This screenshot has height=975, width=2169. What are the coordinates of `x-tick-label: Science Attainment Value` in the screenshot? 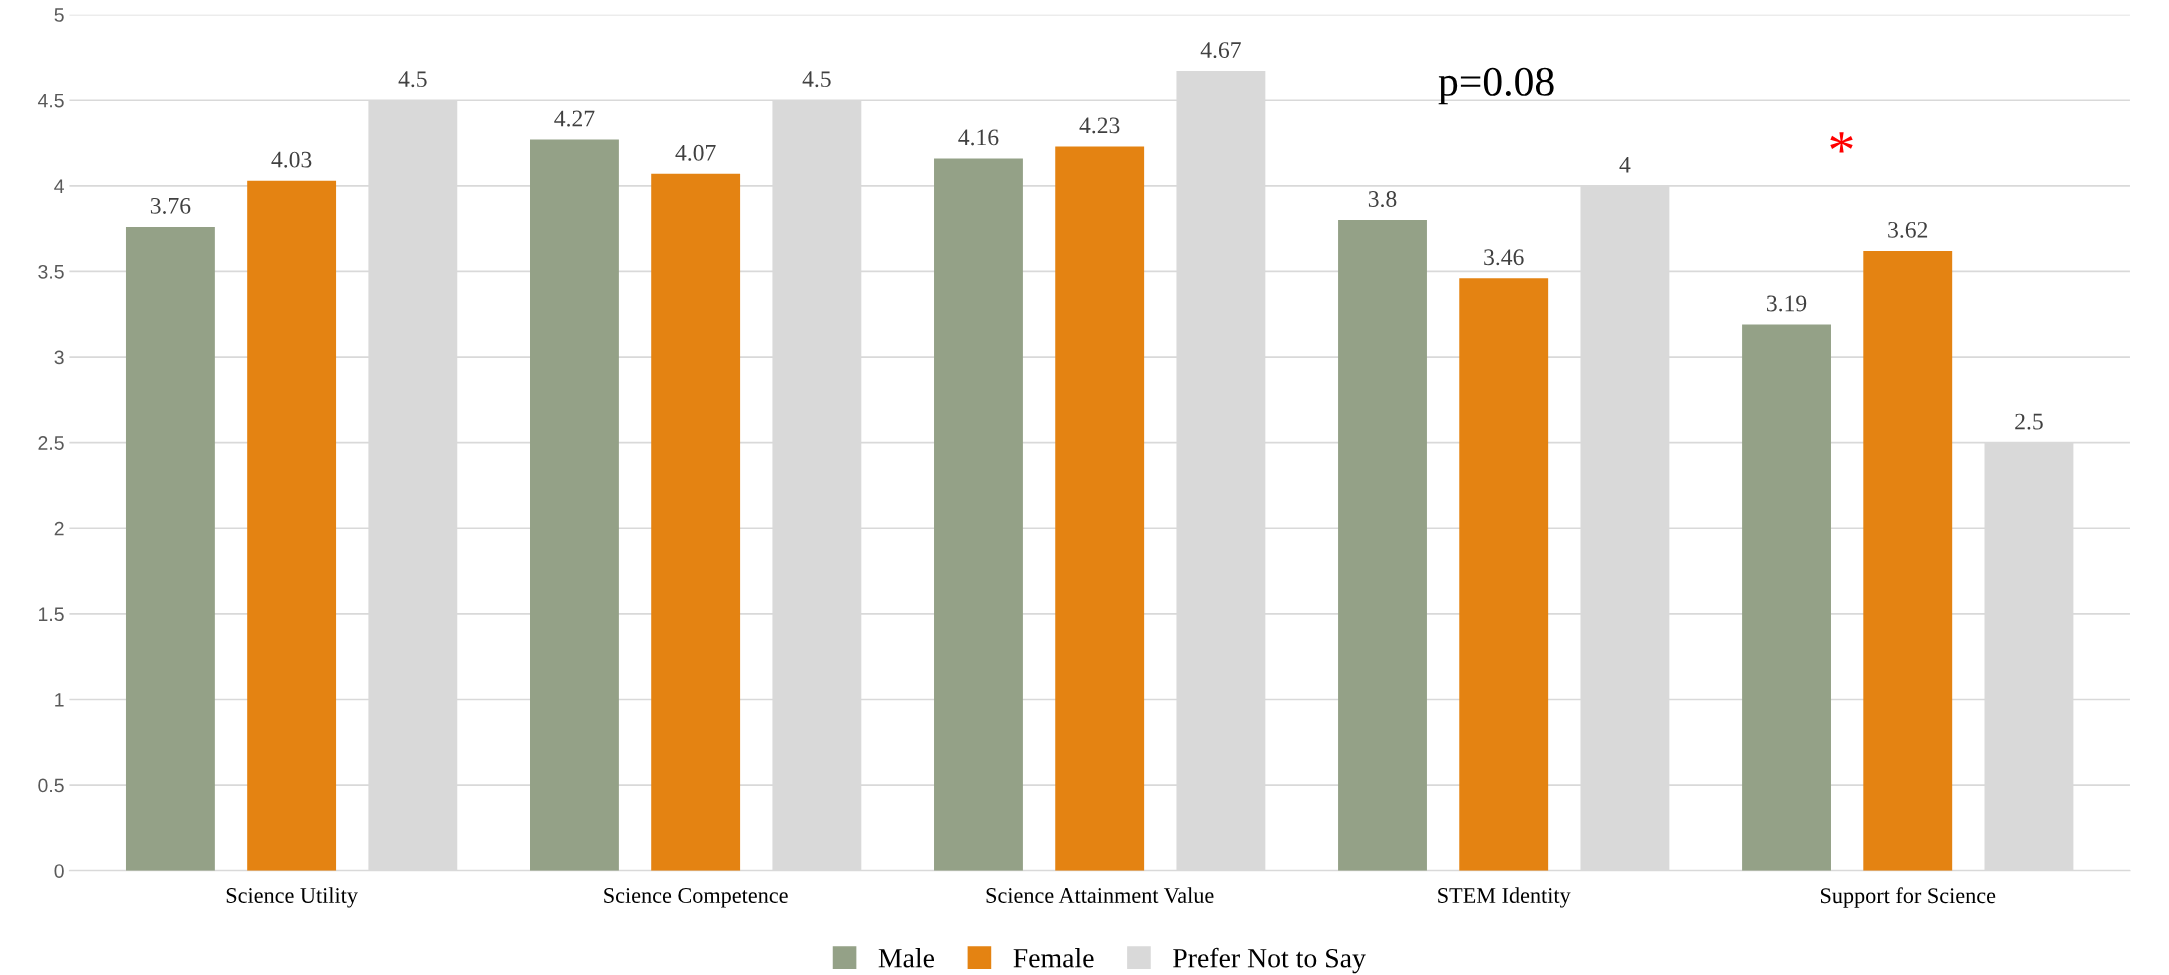 It's located at (1100, 895).